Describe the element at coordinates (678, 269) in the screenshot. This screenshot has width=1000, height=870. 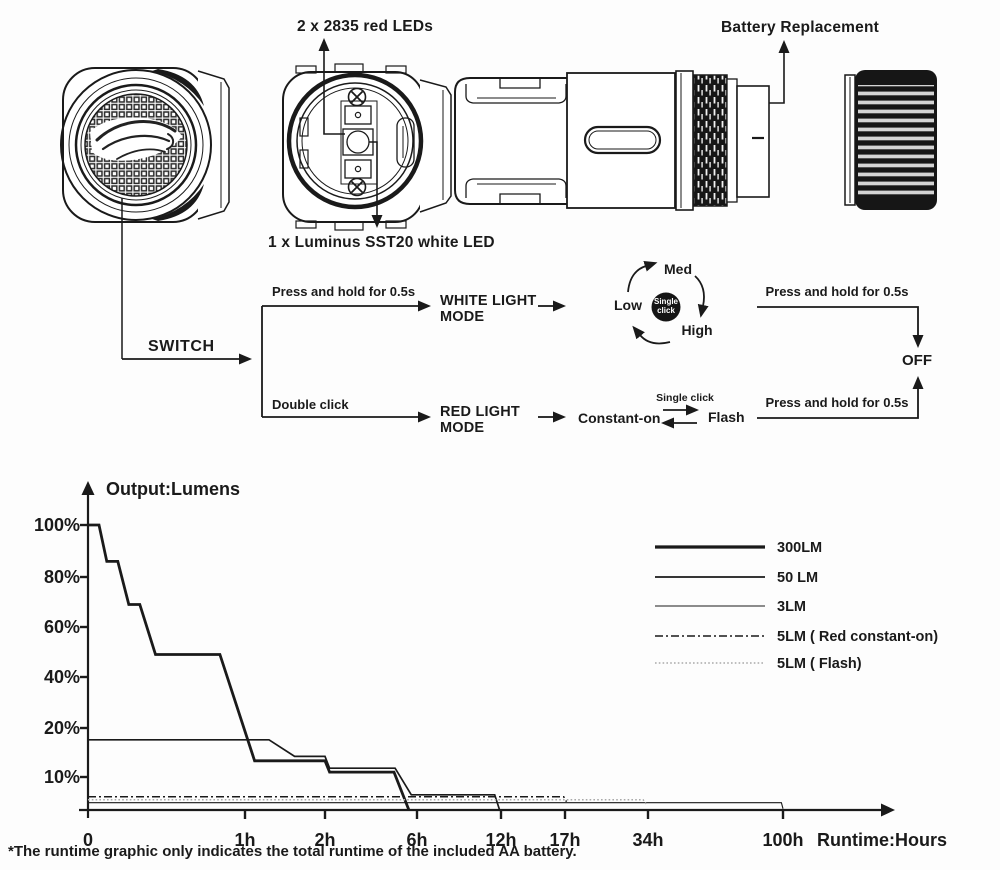
I see `med-label: Med` at that location.